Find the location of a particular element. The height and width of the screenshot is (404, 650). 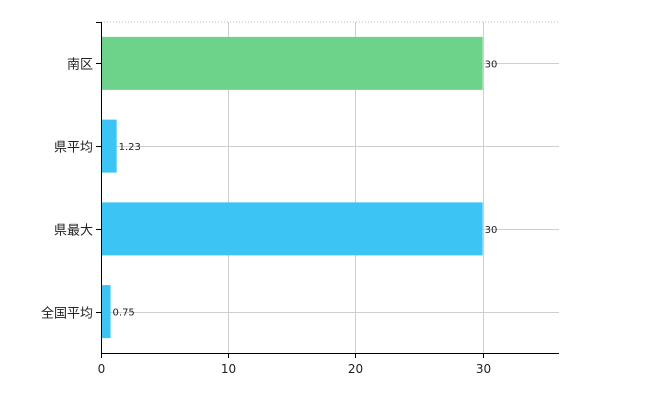

category-label-3: 全国平均 is located at coordinates (67, 314).